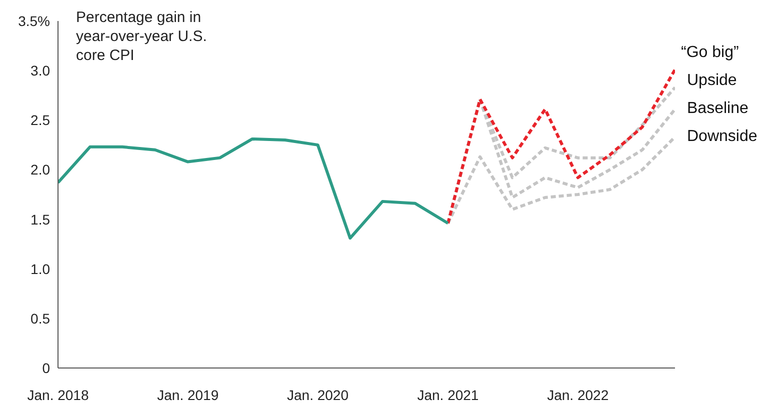 The height and width of the screenshot is (409, 782). Describe the element at coordinates (40, 120) in the screenshot. I see `y-tick-label: 2.5` at that location.